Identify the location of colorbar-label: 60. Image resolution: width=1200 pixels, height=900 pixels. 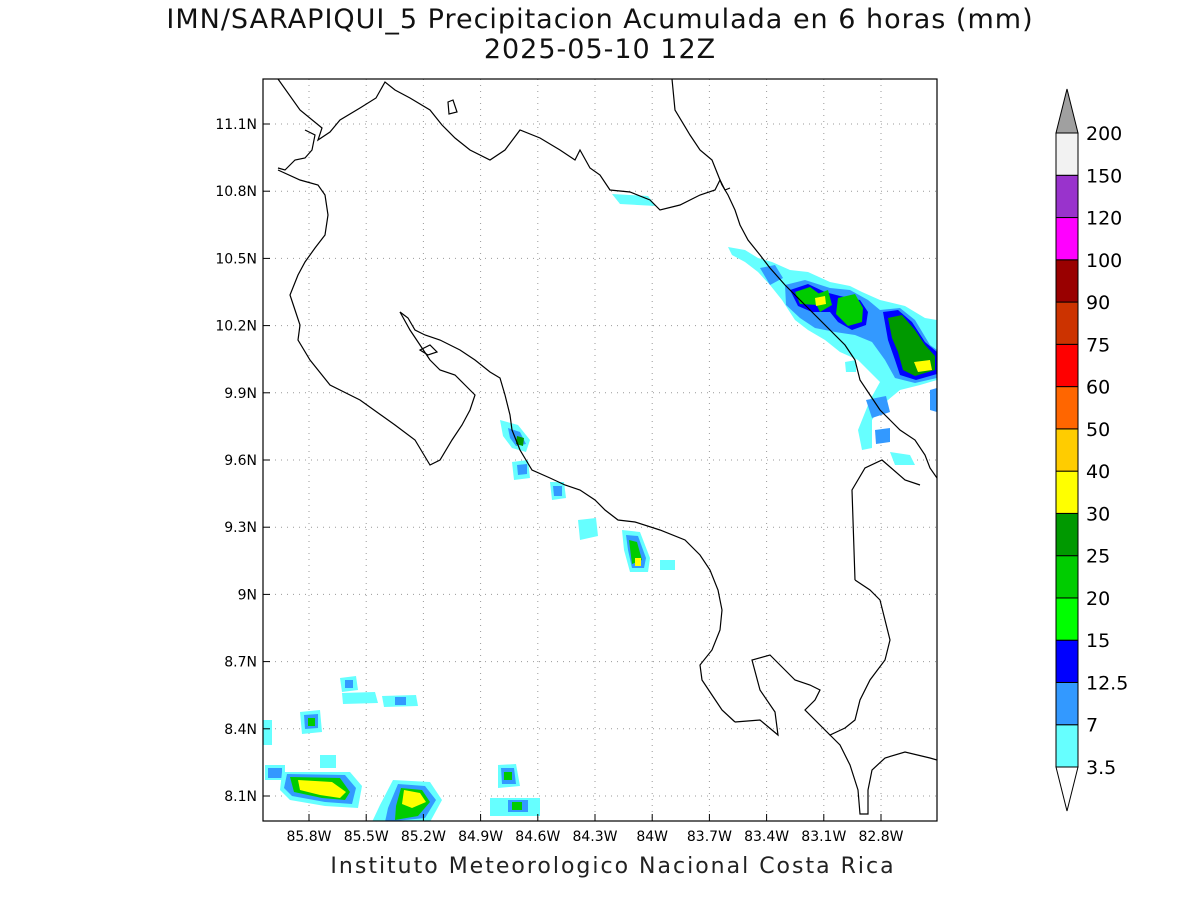
(1098, 388).